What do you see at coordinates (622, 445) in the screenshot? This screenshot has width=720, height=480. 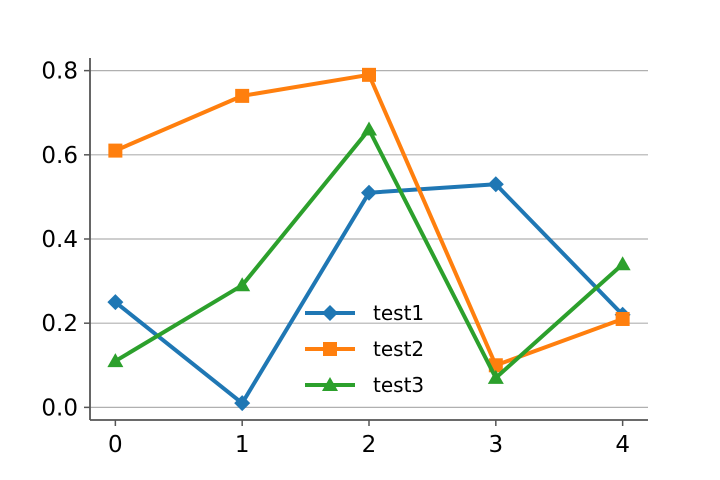 I see `x-tick-label: 4` at bounding box center [622, 445].